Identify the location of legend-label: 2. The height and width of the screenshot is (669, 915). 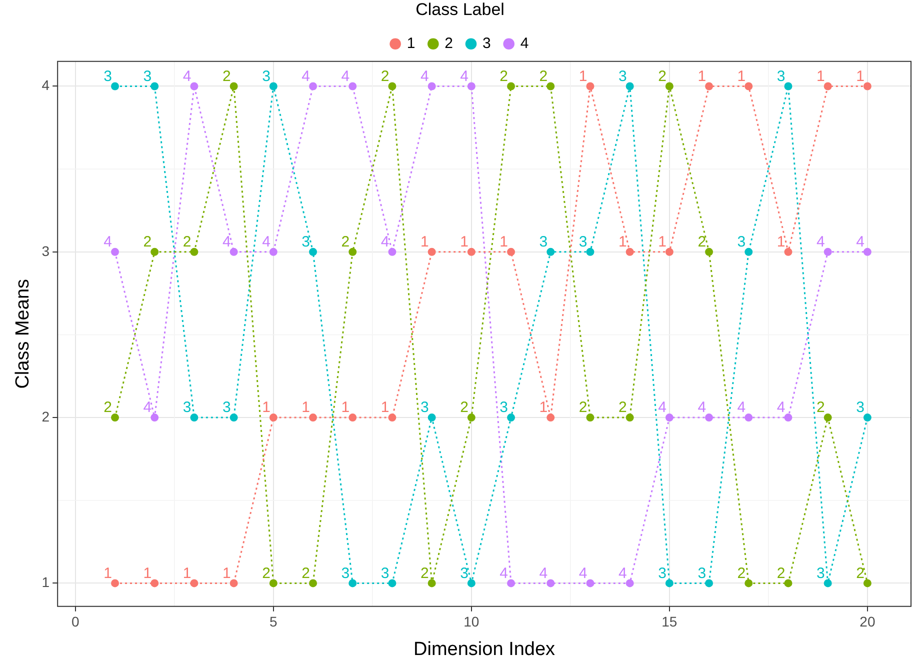
(448, 43).